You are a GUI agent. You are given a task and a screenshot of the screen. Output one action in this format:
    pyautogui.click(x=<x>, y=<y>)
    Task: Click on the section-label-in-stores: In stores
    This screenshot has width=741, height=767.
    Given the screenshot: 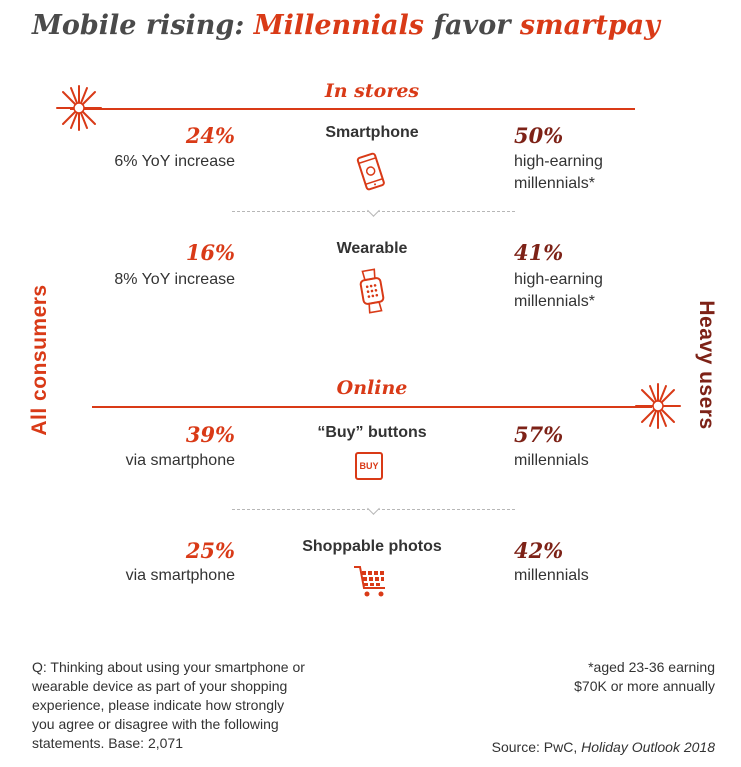 What is the action you would take?
    pyautogui.click(x=372, y=91)
    